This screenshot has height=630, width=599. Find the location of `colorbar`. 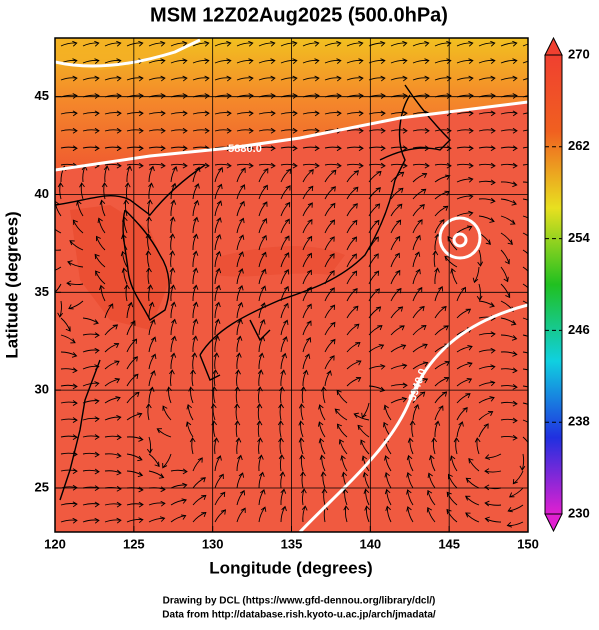

colorbar is located at coordinates (553, 284).